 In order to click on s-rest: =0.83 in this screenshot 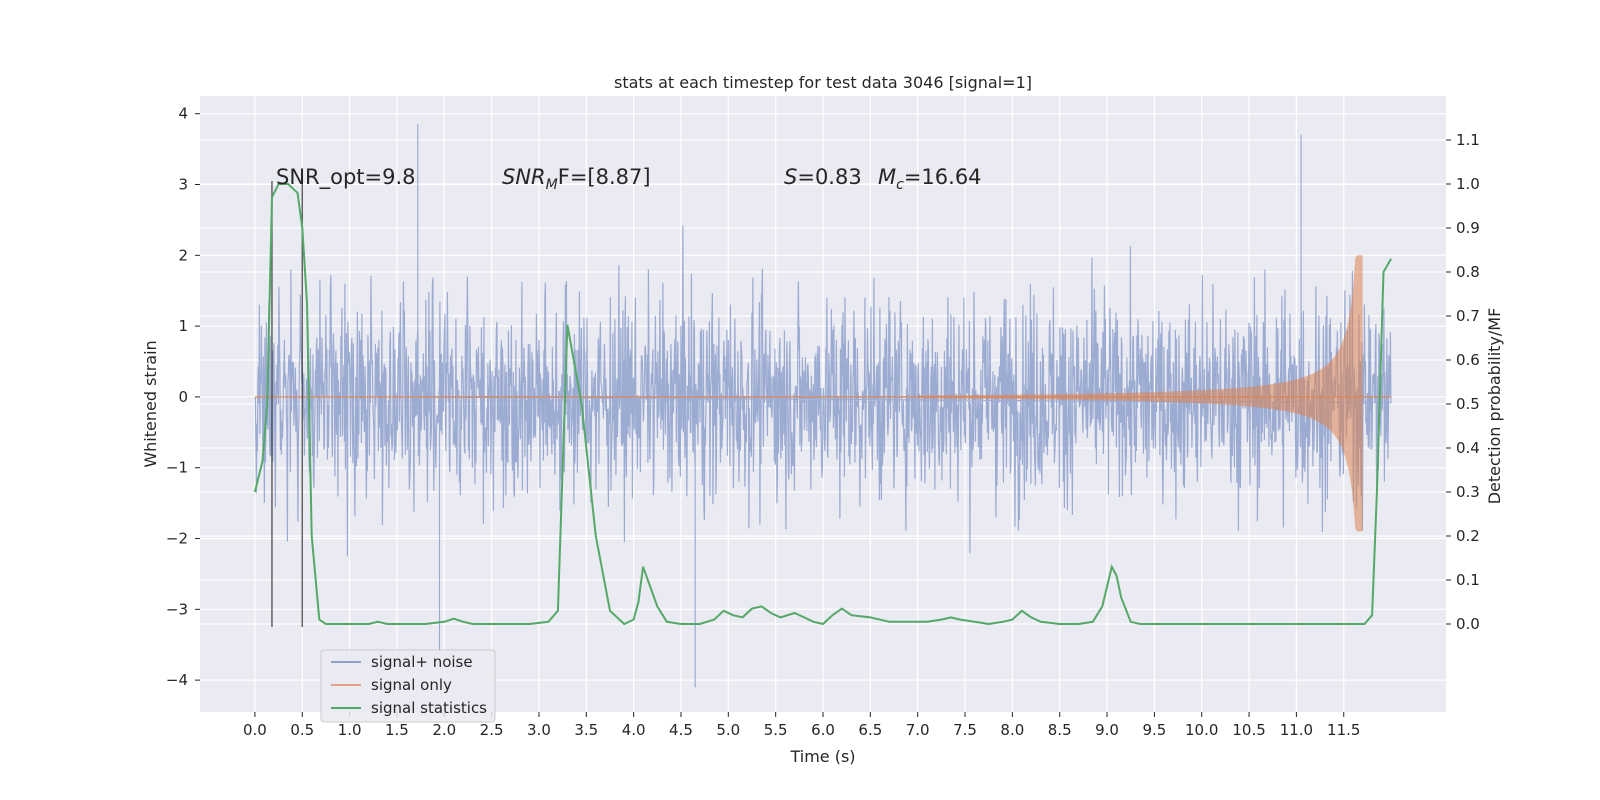, I will do `click(829, 177)`.